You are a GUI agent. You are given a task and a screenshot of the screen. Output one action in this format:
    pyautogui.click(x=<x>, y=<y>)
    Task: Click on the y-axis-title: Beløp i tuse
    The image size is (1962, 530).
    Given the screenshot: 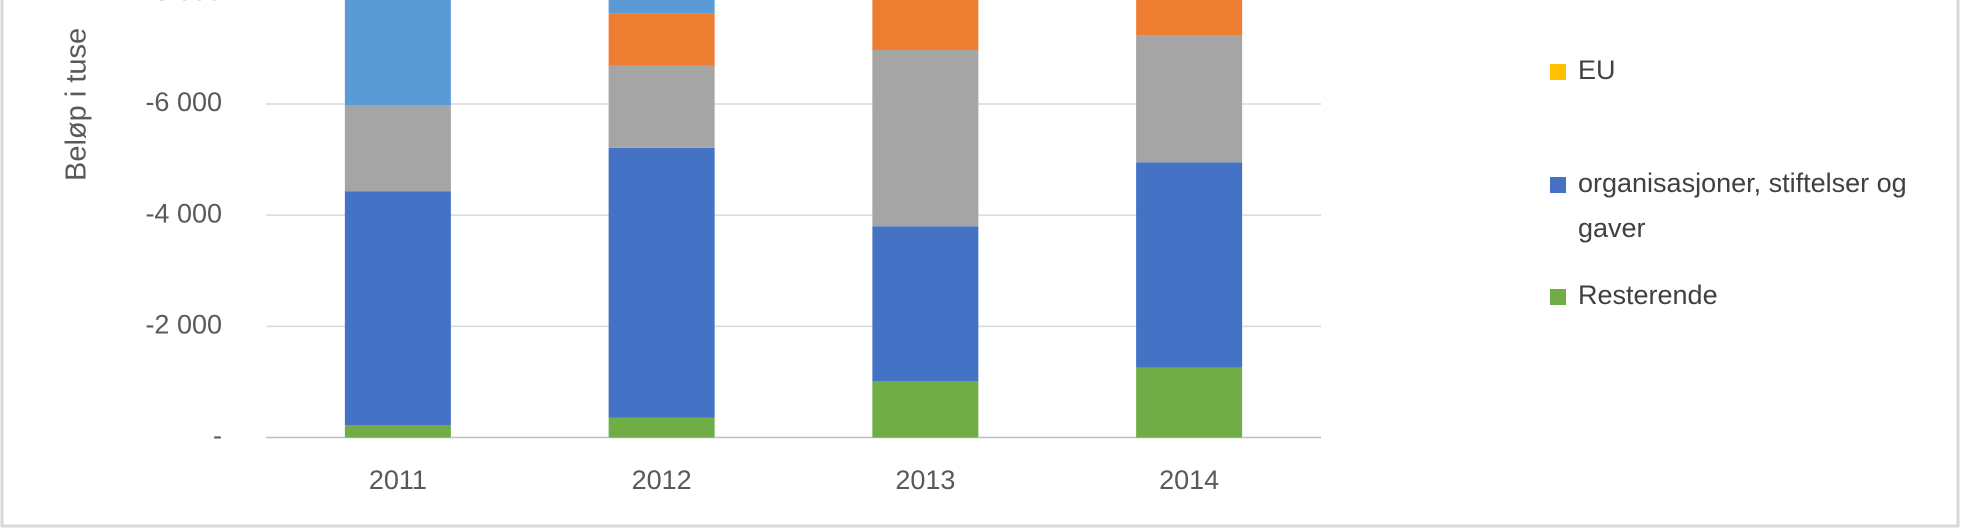 What is the action you would take?
    pyautogui.click(x=77, y=104)
    